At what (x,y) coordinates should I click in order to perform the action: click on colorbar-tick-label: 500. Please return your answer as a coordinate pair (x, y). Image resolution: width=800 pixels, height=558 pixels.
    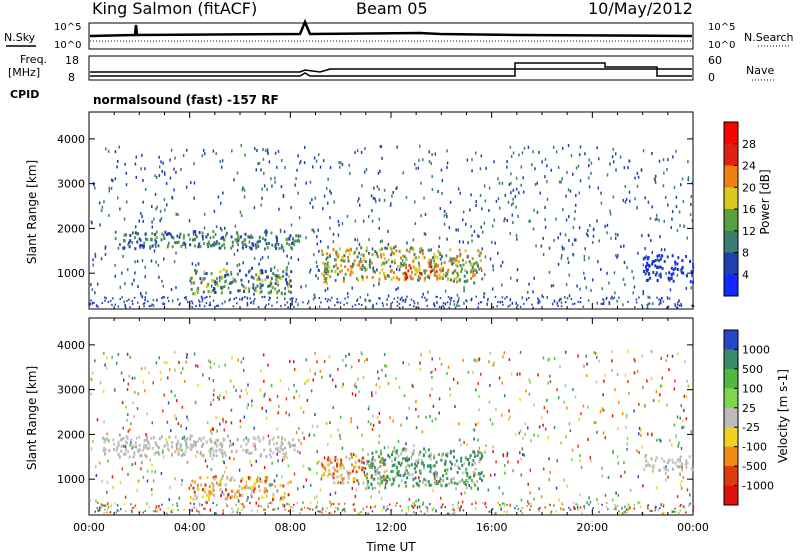
    Looking at the image, I should click on (752, 369).